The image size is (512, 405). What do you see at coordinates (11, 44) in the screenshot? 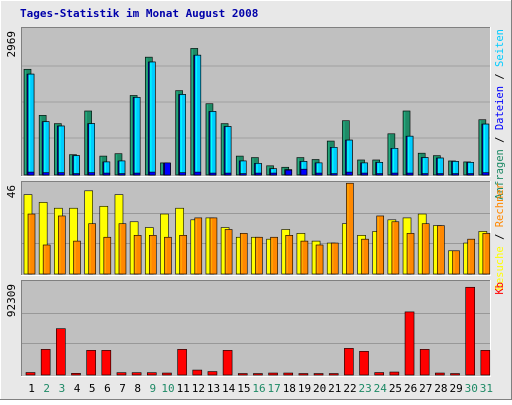
I see `panel-top-max-label: 2969` at bounding box center [11, 44].